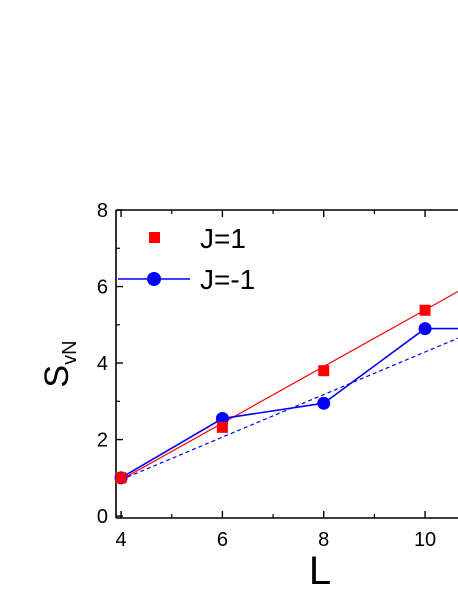  I want to click on y-axis-title: SvN, so click(59, 363).